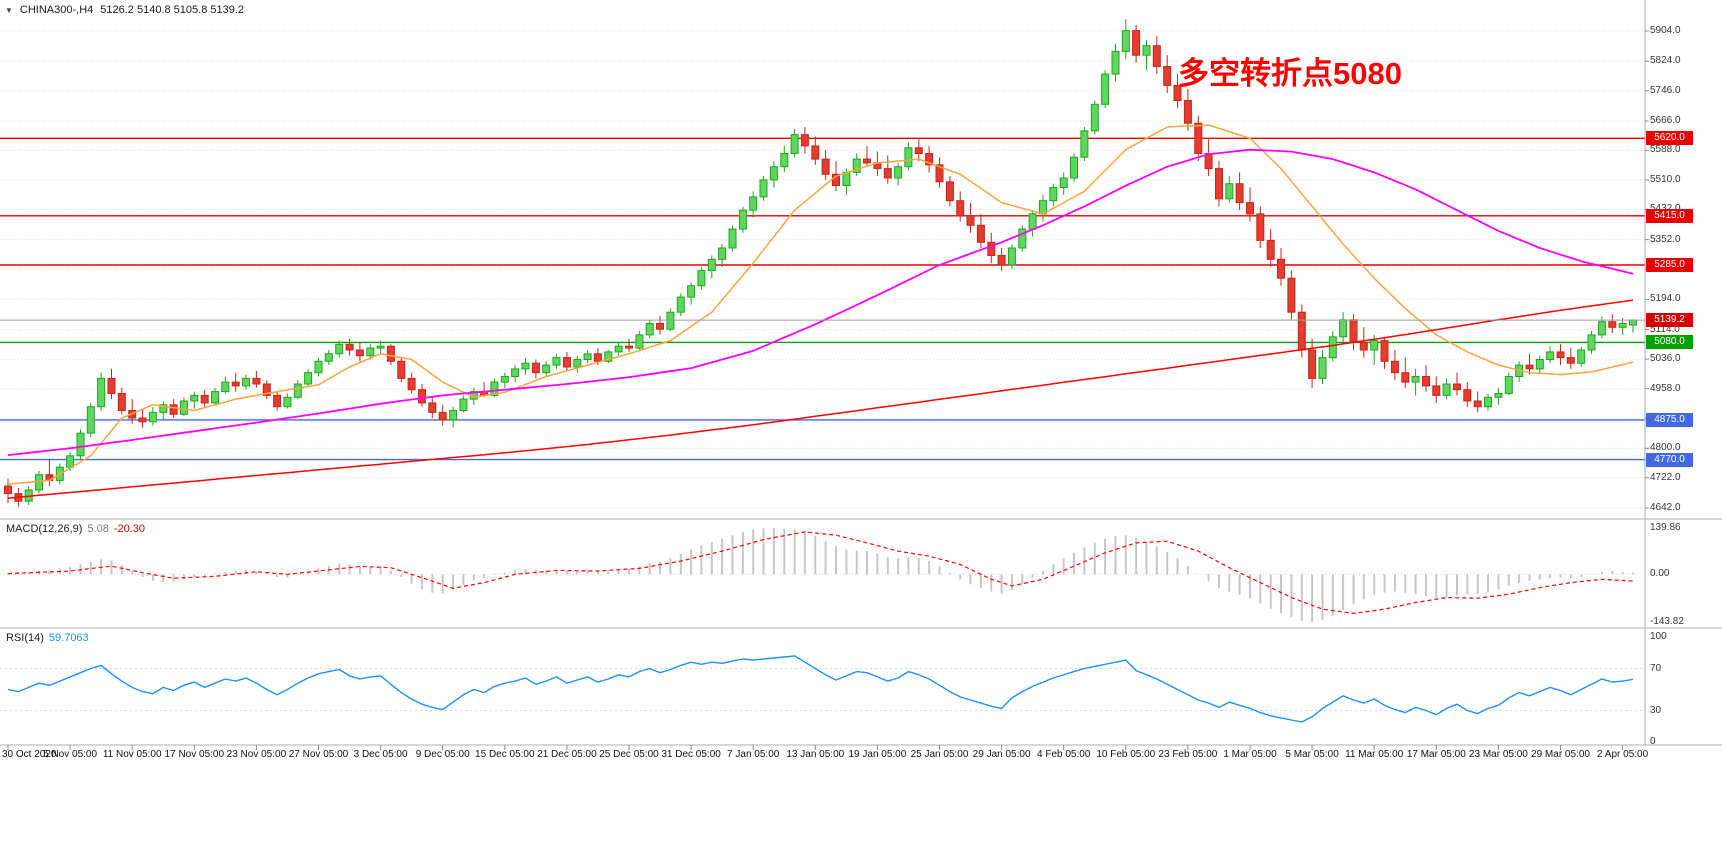  Describe the element at coordinates (820, 573) in the screenshot. I see `macd-signal-line` at that location.